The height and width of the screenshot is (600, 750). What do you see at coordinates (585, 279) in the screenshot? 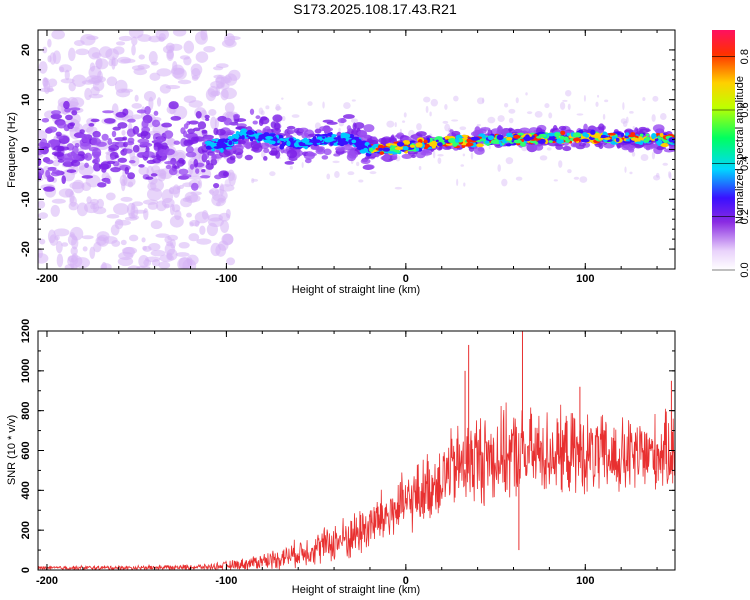
I see `x-tick-label: 100` at bounding box center [585, 279].